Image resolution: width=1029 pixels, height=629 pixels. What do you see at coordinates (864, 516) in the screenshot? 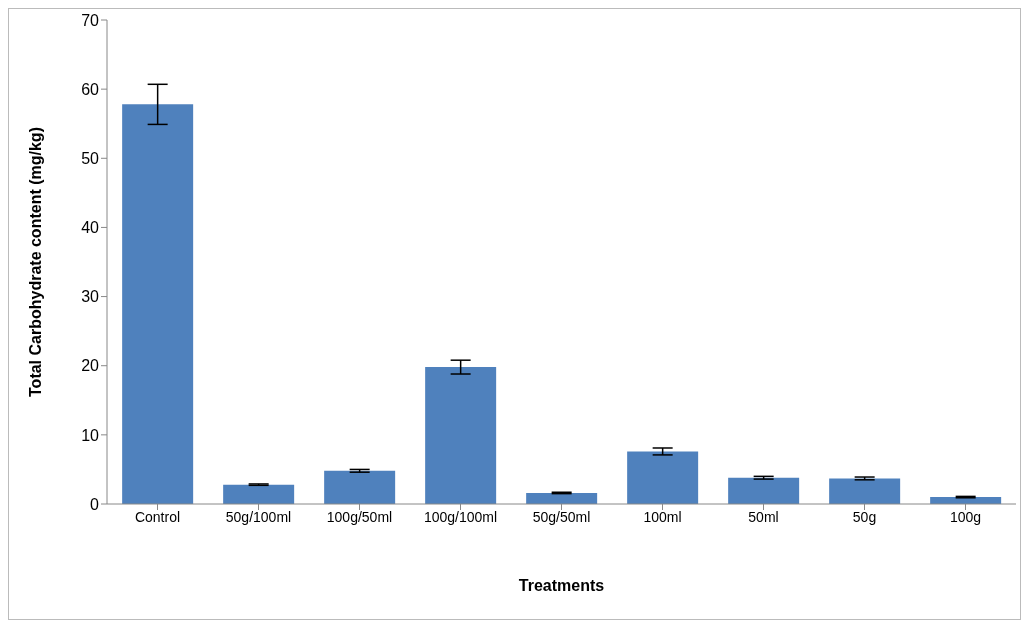
I see `x-tick-label: 50g` at bounding box center [864, 516].